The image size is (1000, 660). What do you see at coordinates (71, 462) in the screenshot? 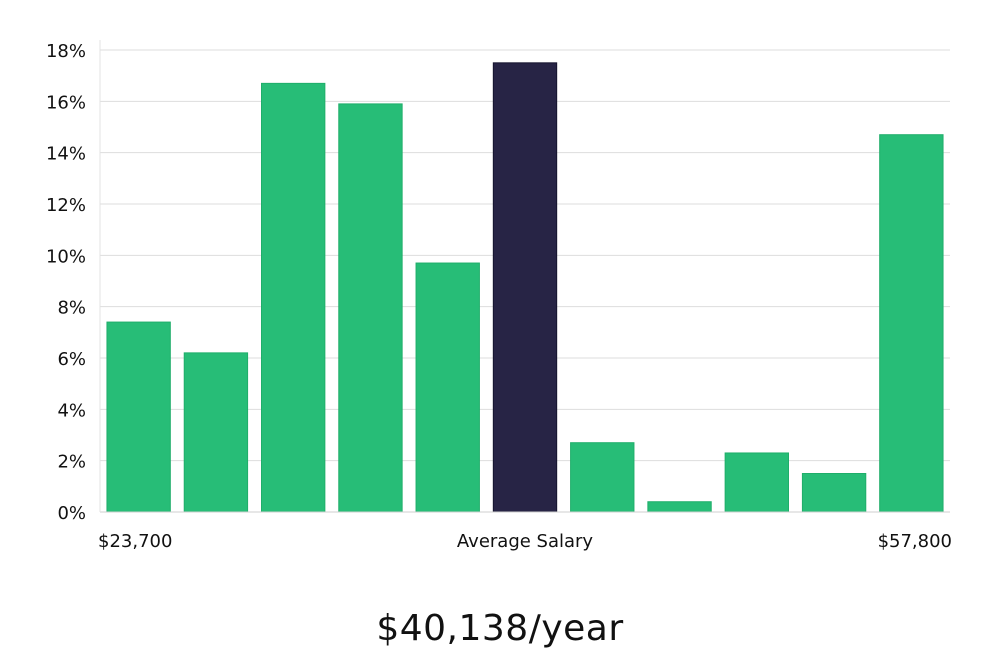
I see `y-tick-label: 2%` at bounding box center [71, 462].